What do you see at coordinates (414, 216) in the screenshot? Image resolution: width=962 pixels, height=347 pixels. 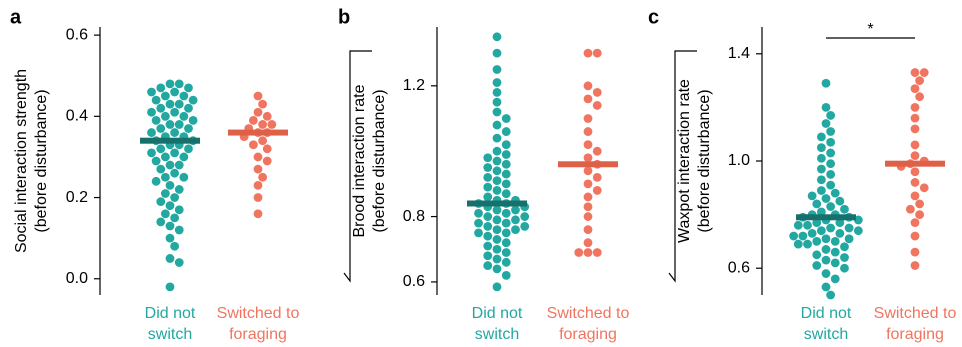 I see `y-tick-label: 0.8` at bounding box center [414, 216].